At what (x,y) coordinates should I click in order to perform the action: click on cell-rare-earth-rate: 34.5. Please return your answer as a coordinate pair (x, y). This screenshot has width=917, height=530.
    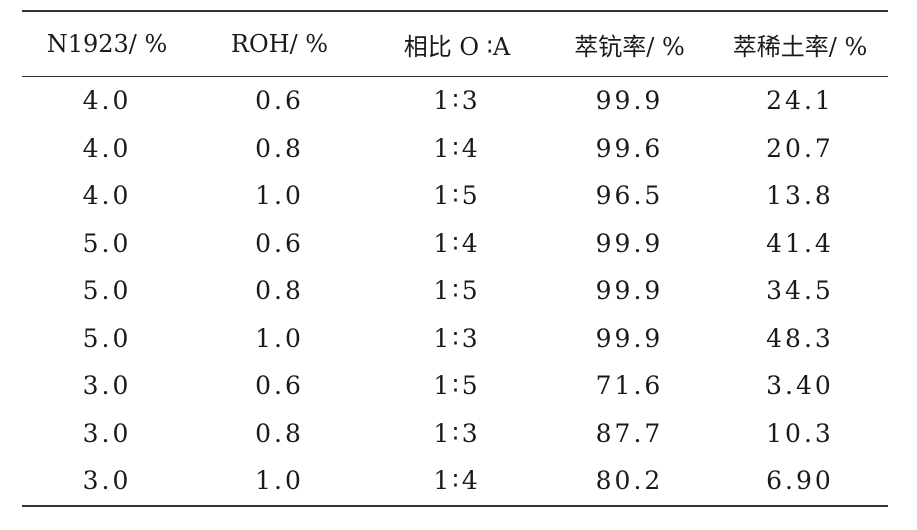
    Looking at the image, I should click on (800, 291).